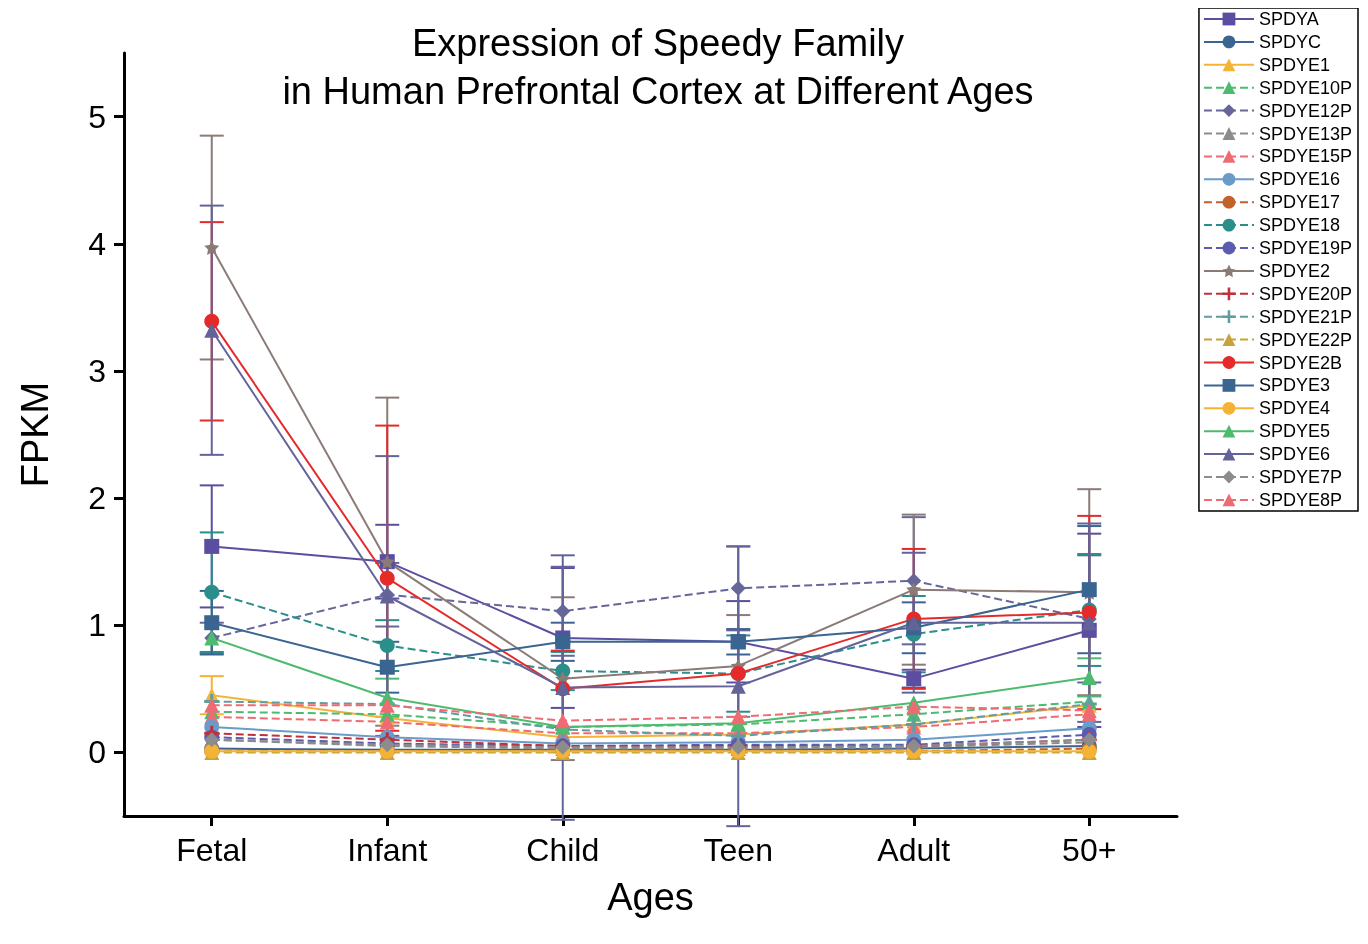  Describe the element at coordinates (212, 850) in the screenshot. I see `x-tick-label: Fetal` at that location.